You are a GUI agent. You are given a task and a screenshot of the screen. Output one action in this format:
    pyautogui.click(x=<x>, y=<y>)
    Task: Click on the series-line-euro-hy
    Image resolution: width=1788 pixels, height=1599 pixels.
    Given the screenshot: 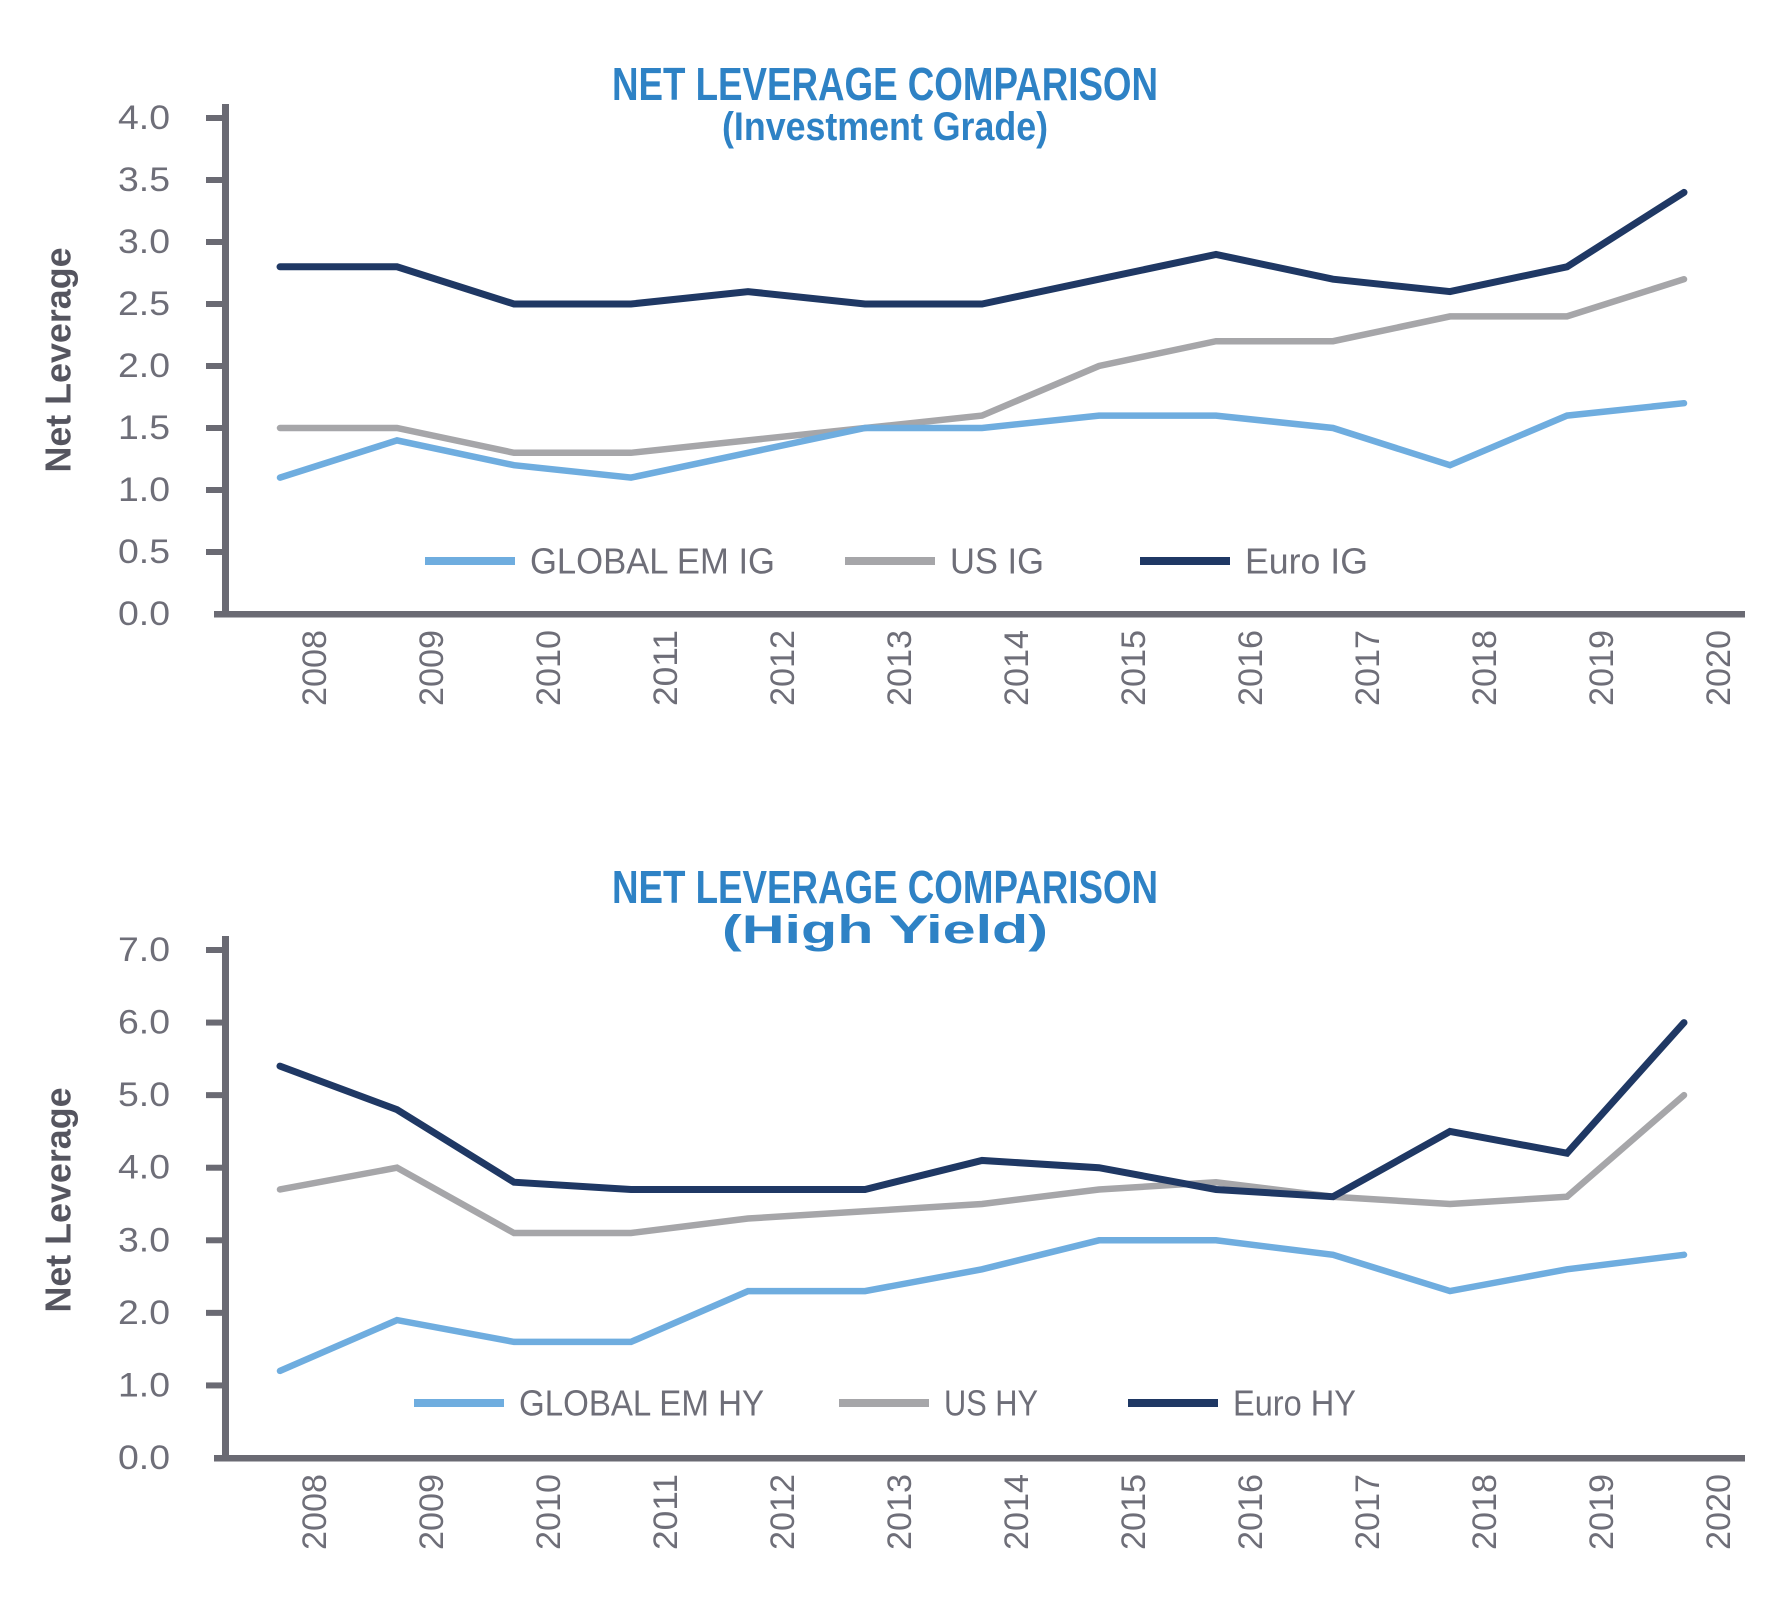 What is the action you would take?
    pyautogui.click(x=982, y=1110)
    